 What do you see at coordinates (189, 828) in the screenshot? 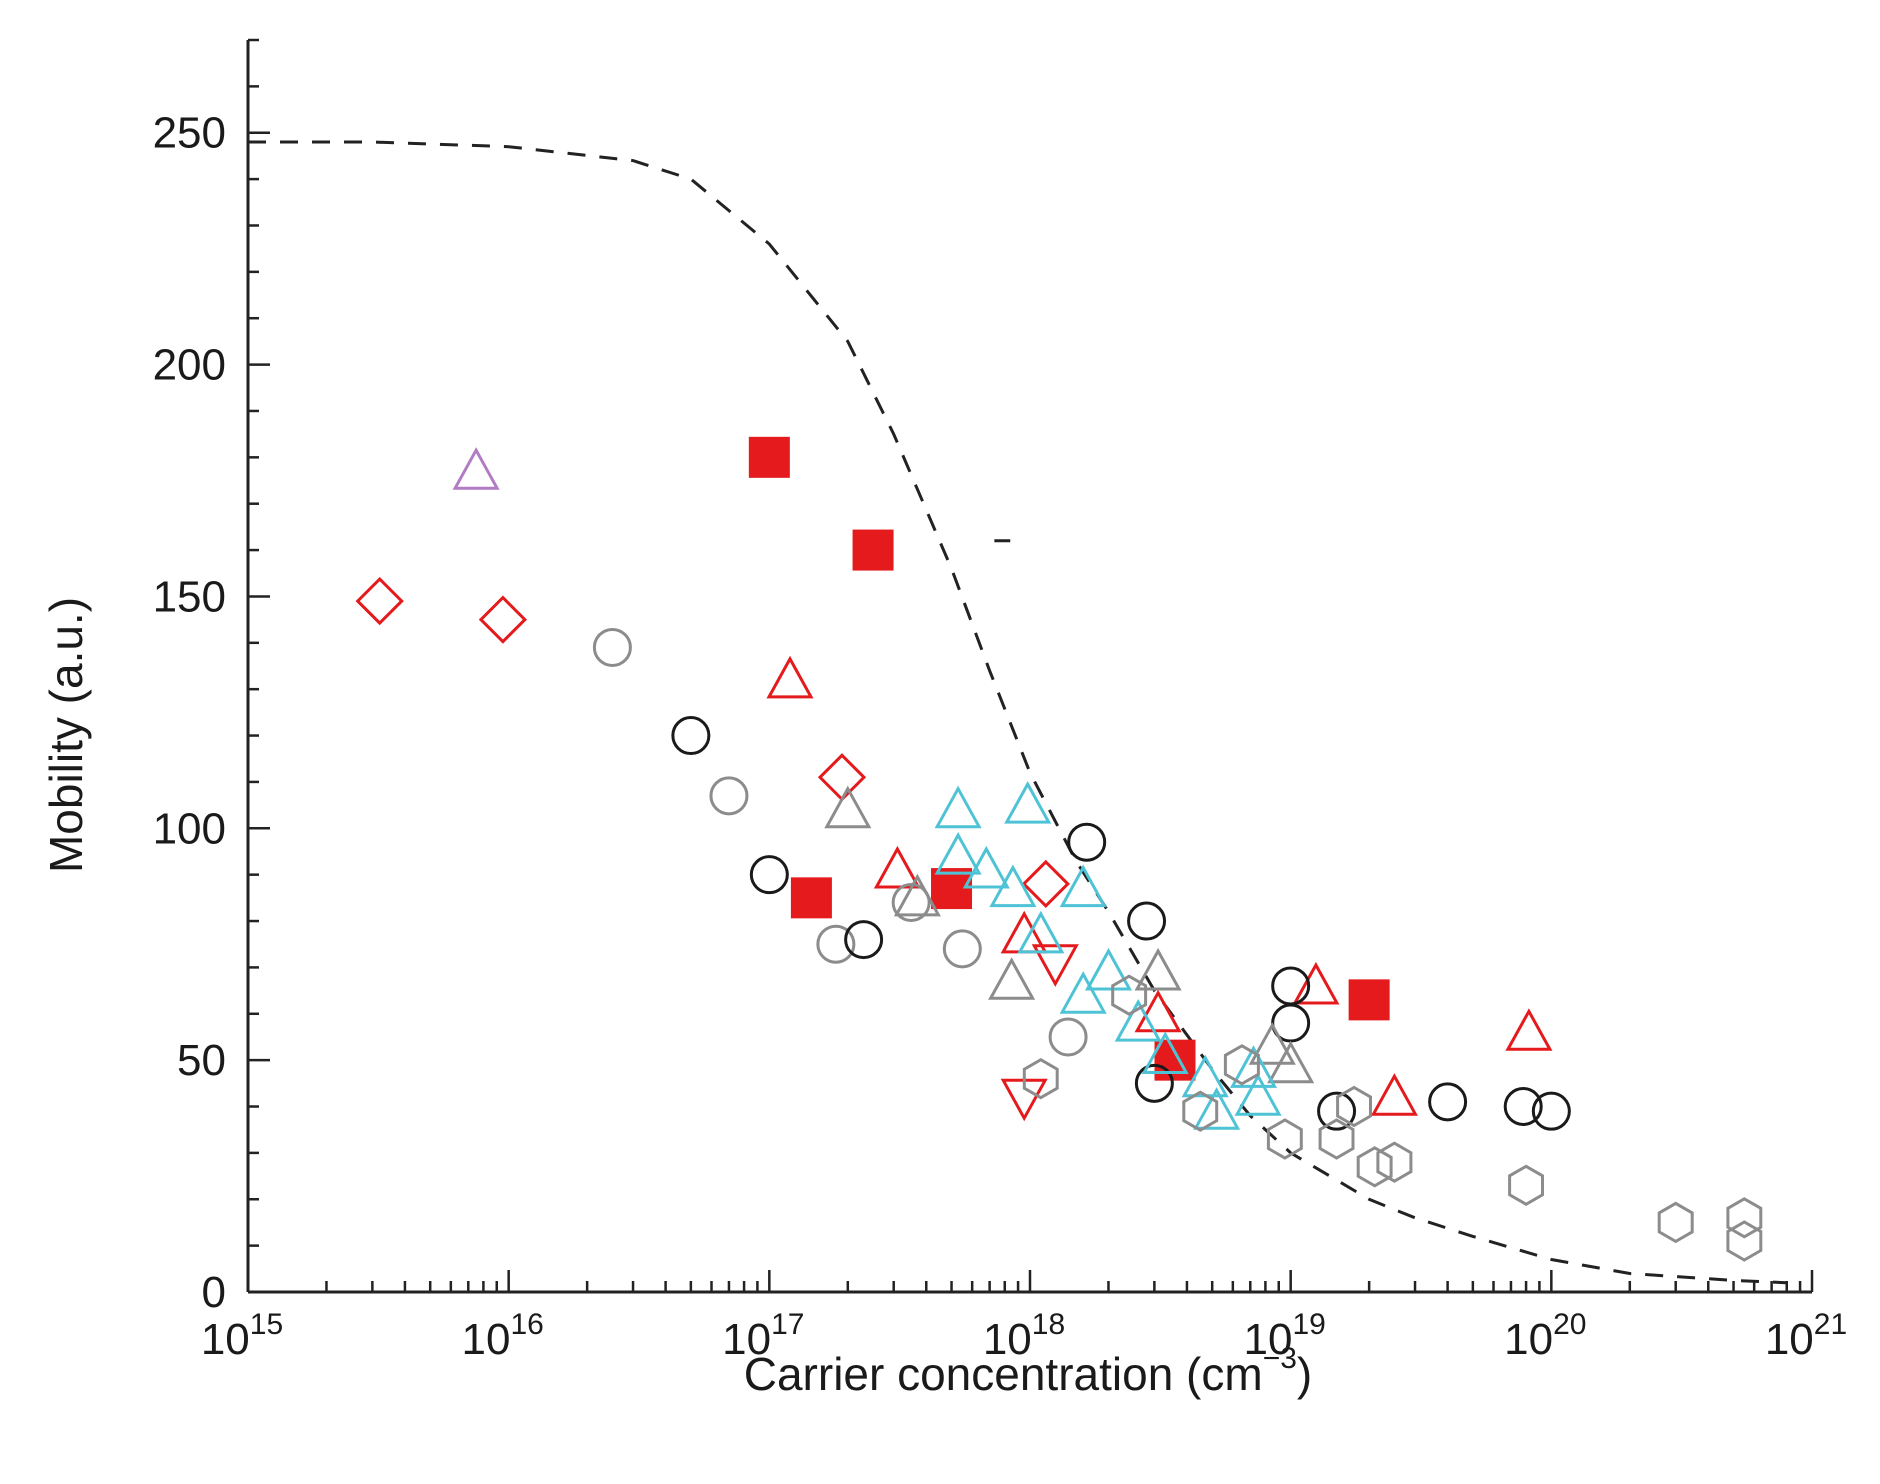
I see `y-tick-label: 100` at bounding box center [189, 828].